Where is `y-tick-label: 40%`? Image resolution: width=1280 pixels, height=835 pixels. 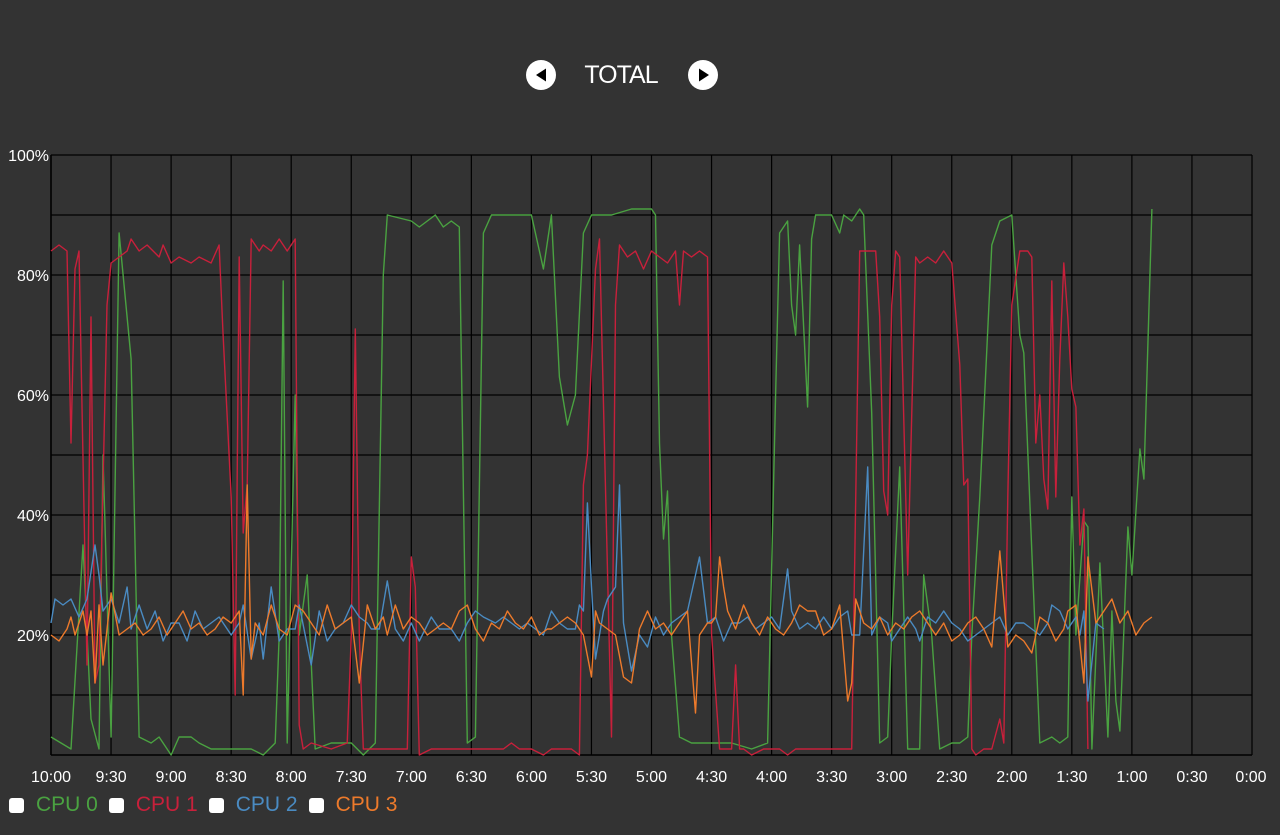 y-tick-label: 40% is located at coordinates (33, 516).